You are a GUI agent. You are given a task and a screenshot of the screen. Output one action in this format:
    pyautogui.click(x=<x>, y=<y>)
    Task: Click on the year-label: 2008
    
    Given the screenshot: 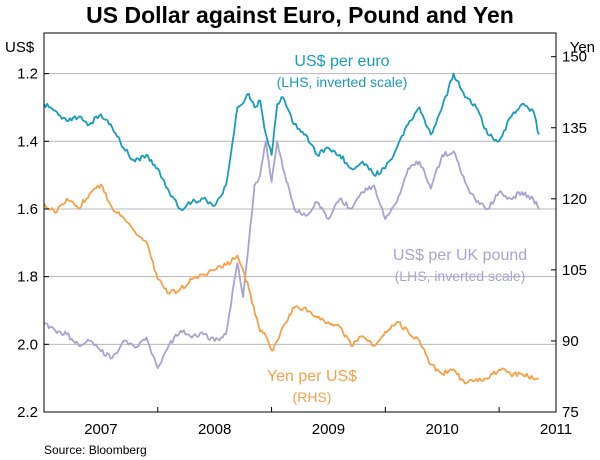 What is the action you would take?
    pyautogui.click(x=214, y=429)
    